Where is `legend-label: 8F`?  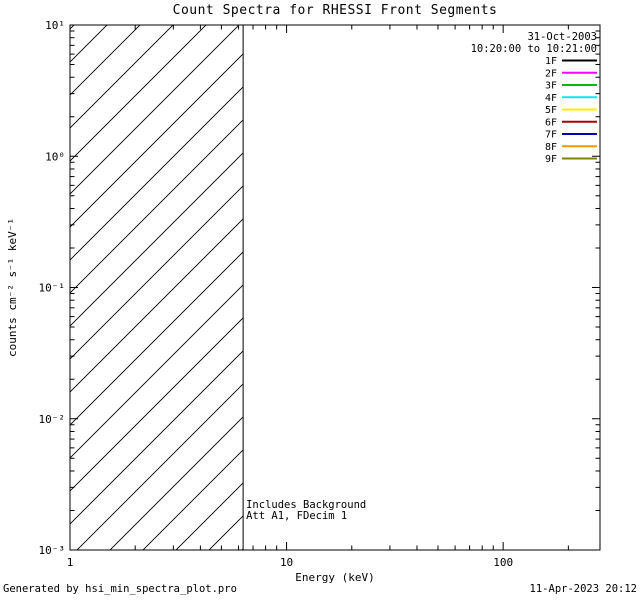
legend-label: 8F is located at coordinates (551, 147).